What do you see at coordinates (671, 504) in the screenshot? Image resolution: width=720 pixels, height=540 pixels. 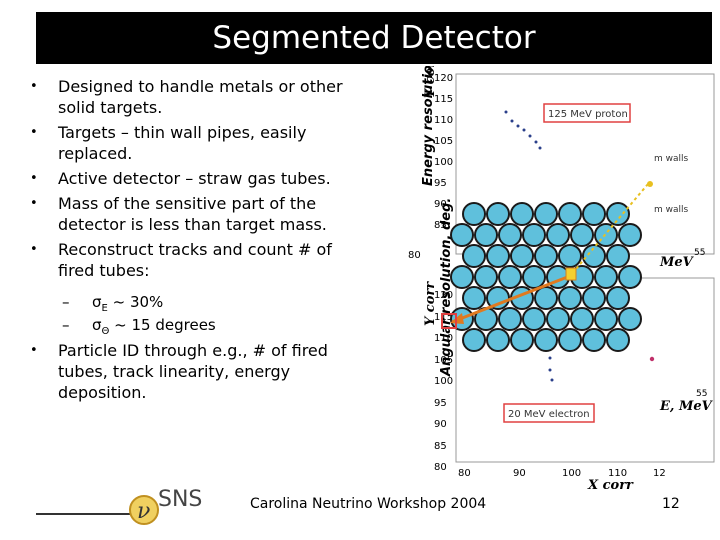 I see `page-number: 12` at bounding box center [671, 504].